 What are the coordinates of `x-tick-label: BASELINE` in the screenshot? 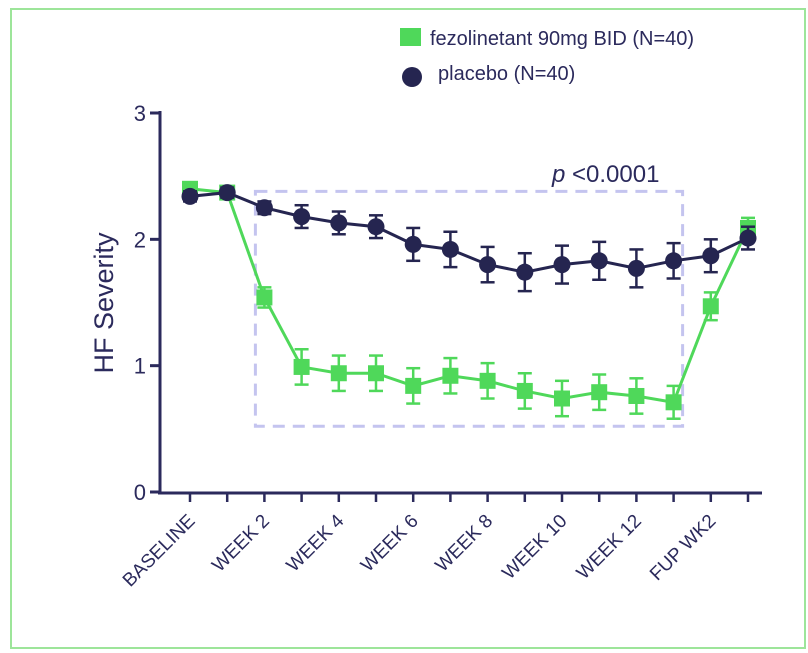 It's located at (159, 551).